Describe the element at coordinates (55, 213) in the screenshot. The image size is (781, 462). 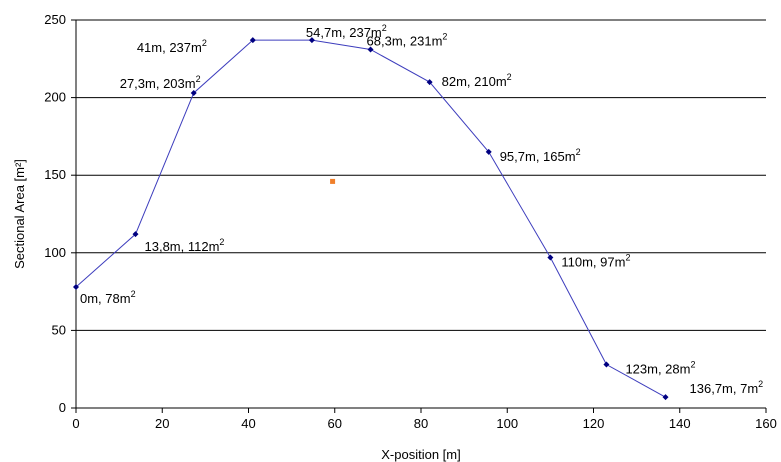
I see `y-tick-labels: 0 50 100 150 200 250` at that location.